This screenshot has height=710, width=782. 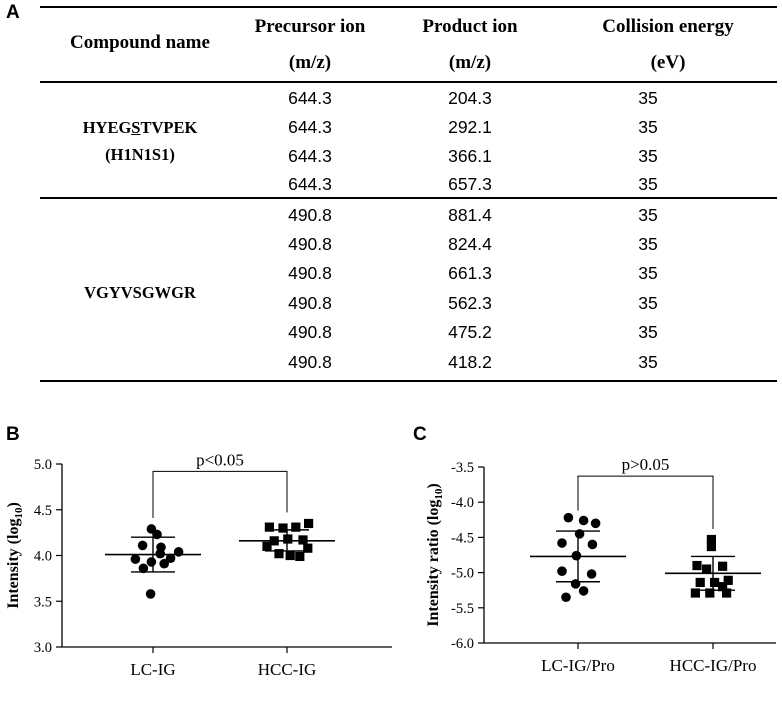 I want to click on c2-row1-collision: 35, so click(x=648, y=215).